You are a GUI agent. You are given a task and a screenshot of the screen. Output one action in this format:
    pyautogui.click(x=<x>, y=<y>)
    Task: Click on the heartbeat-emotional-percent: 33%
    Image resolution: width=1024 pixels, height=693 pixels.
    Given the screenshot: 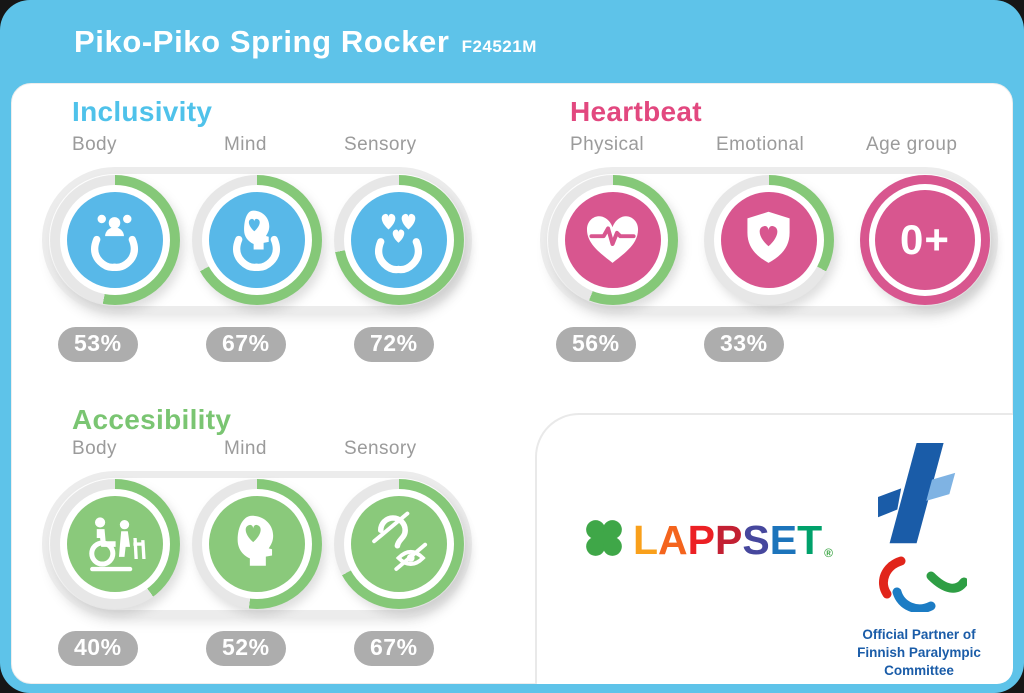 What is the action you would take?
    pyautogui.click(x=744, y=344)
    